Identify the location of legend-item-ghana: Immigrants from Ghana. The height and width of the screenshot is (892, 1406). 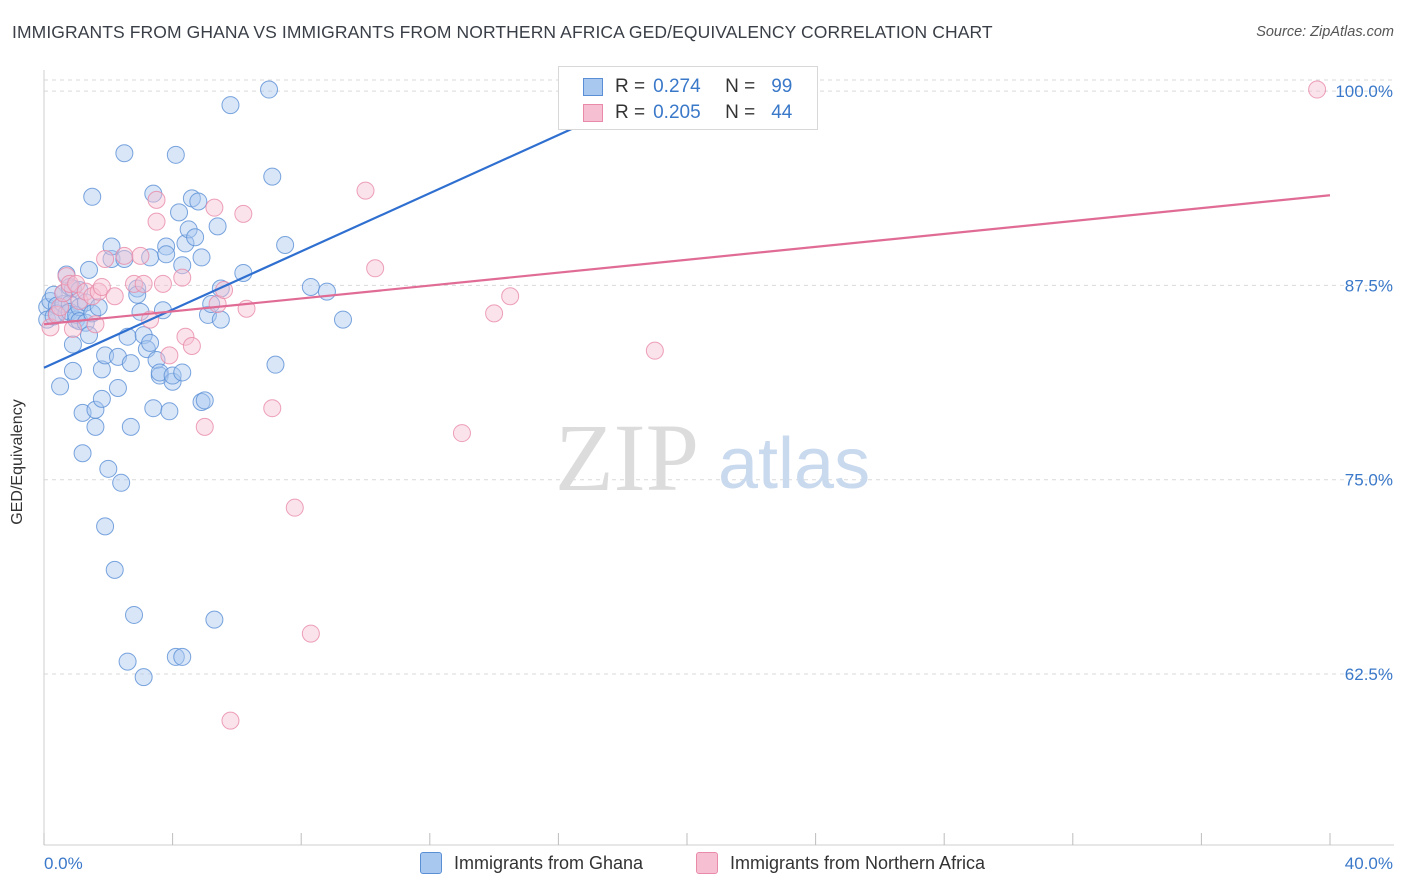
(531, 863).